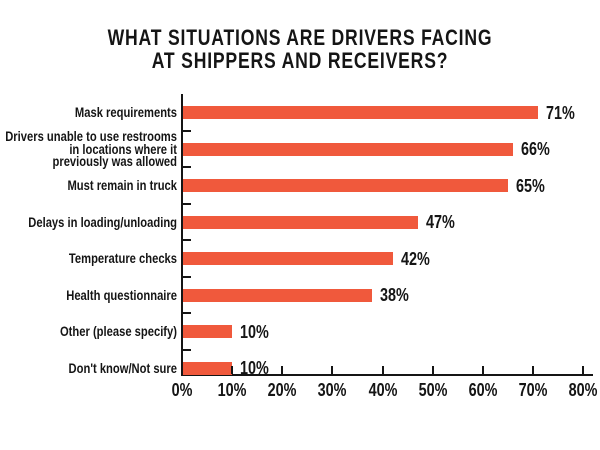  Describe the element at coordinates (125, 112) in the screenshot. I see `category-label-line: Mask requirements` at that location.